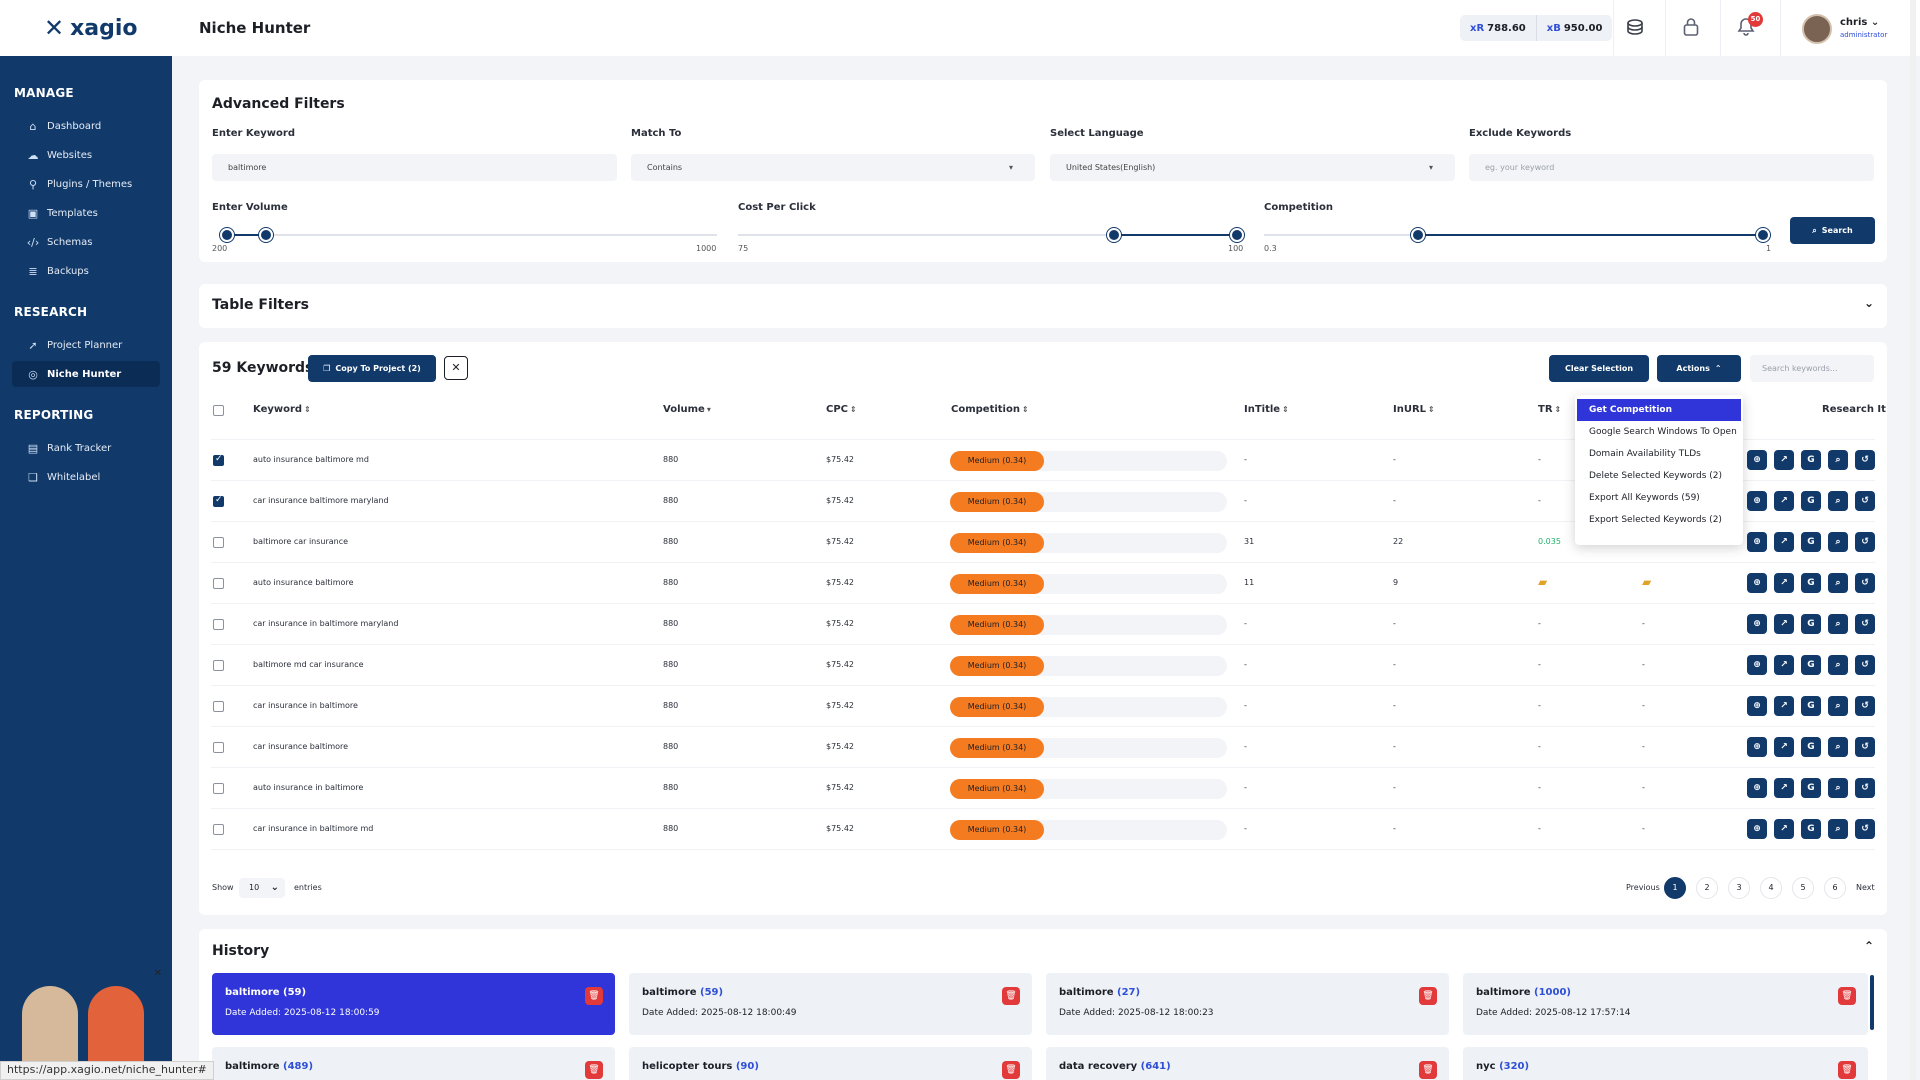 The width and height of the screenshot is (1920, 1080). What do you see at coordinates (1663, 432) in the screenshot?
I see `actions-menu-item: Google Search Windows To Open` at bounding box center [1663, 432].